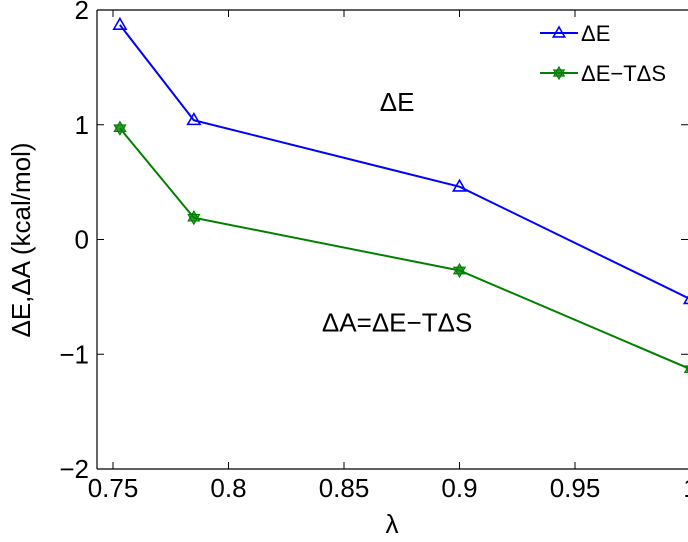 Image resolution: width=688 pixels, height=542 pixels. Describe the element at coordinates (113, 488) in the screenshot. I see `x-tick-label: 0.75` at that location.